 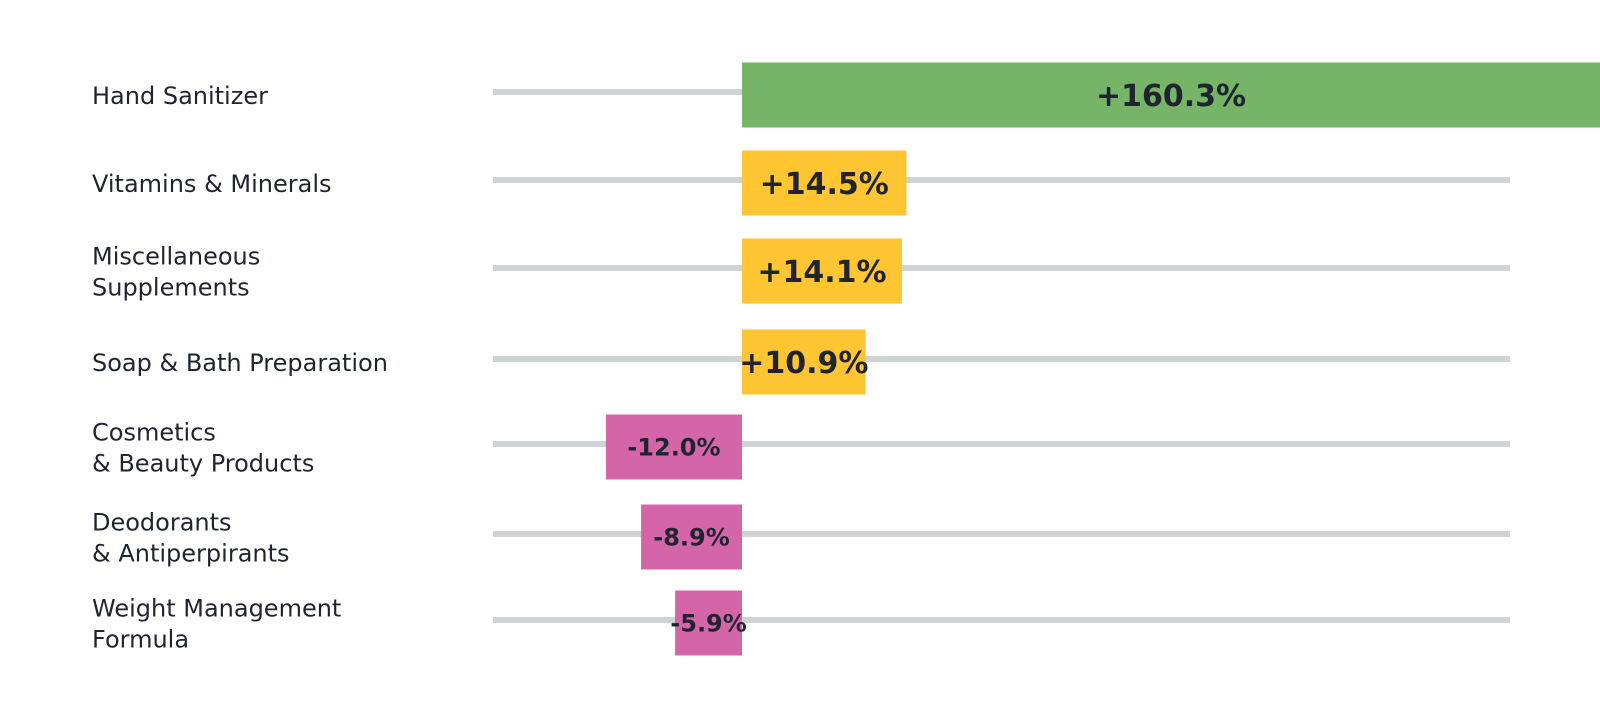 I want to click on category-label: Weight Management Formula, so click(x=216, y=624).